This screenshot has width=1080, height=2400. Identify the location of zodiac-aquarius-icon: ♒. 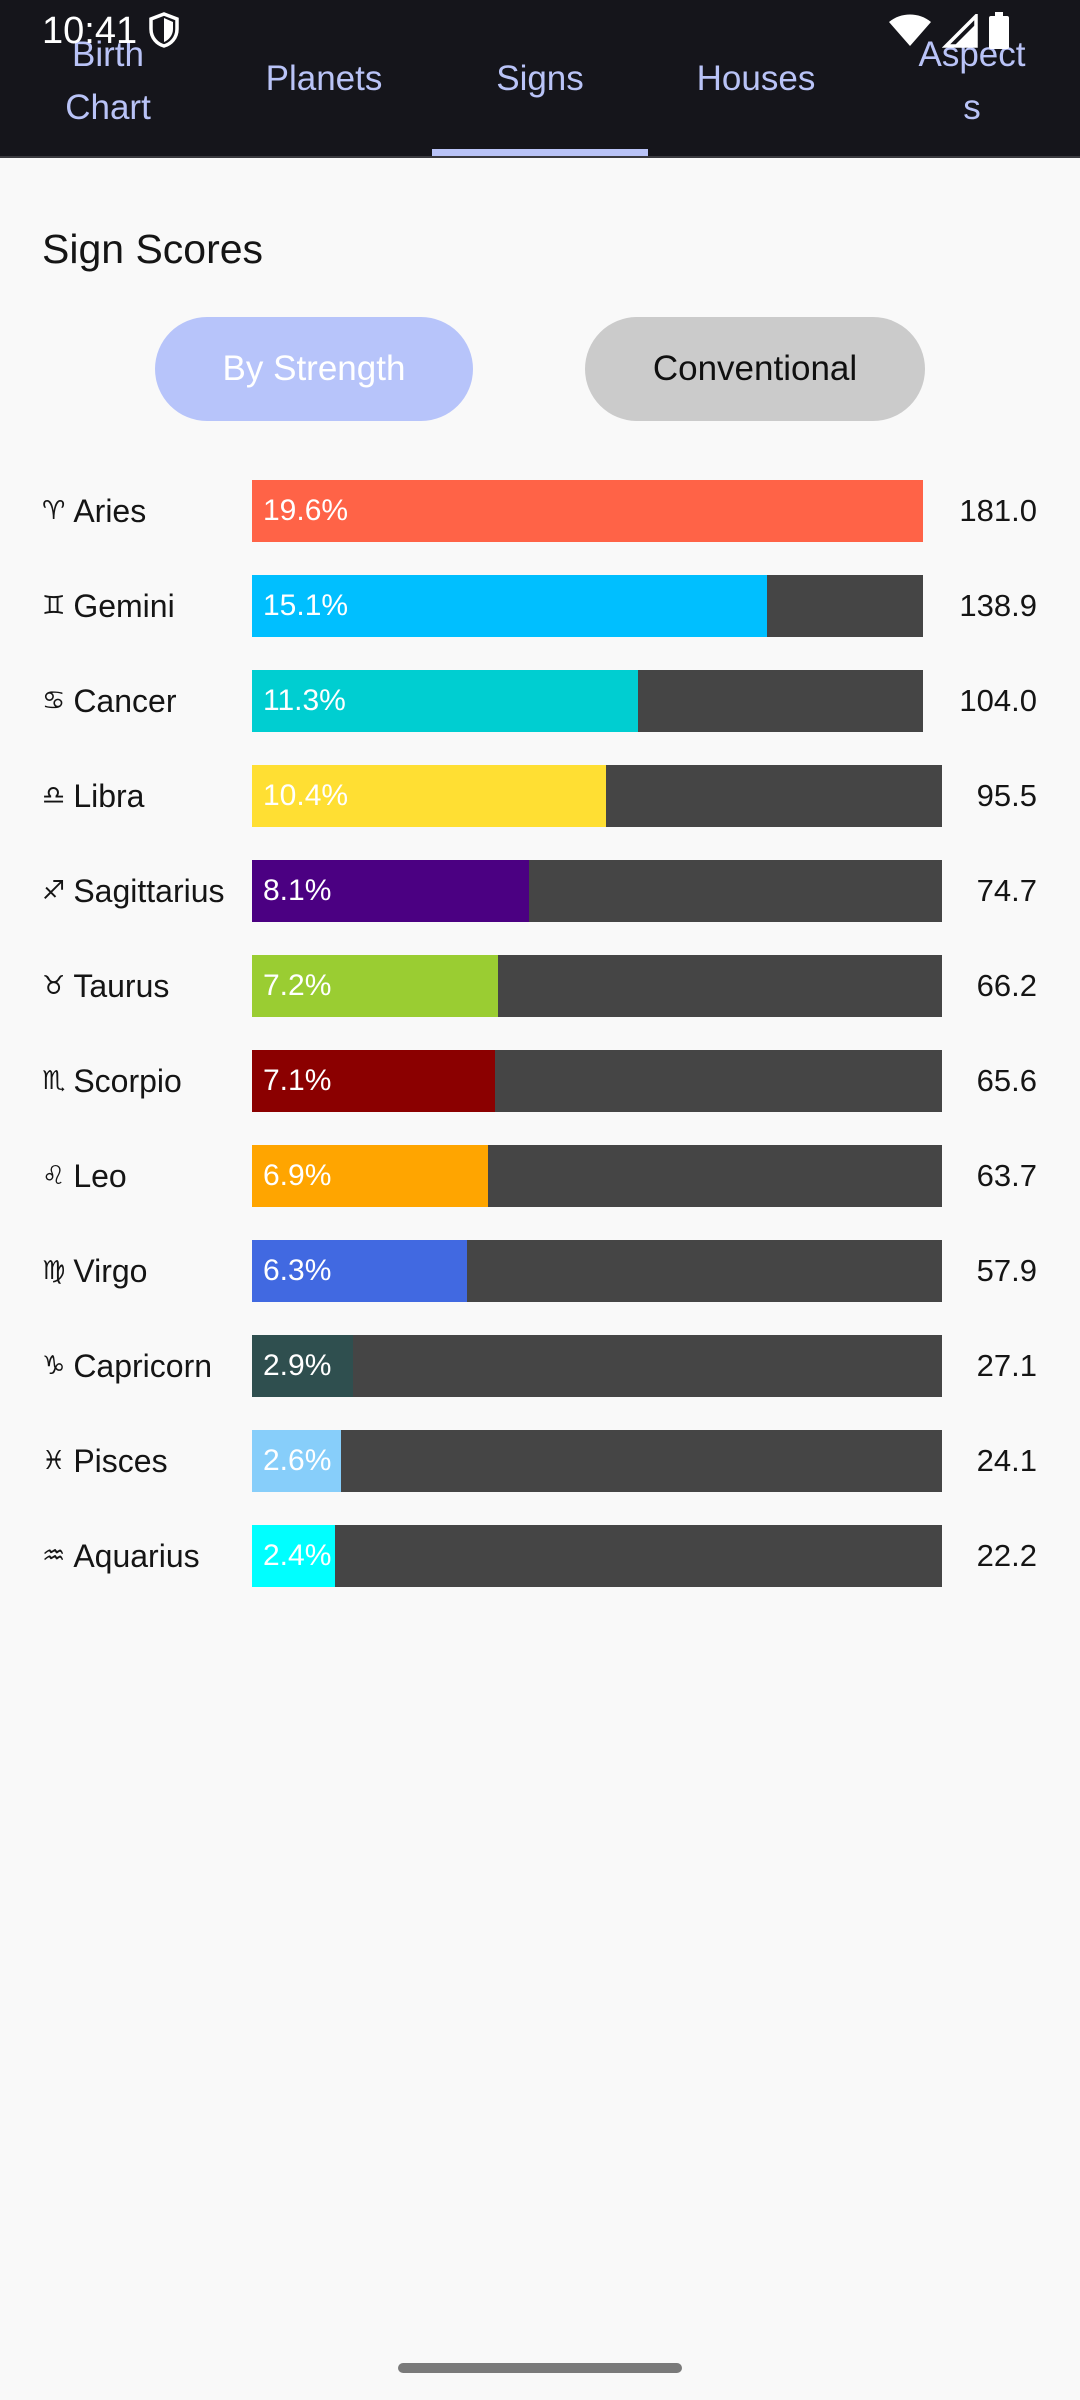
(54, 1556).